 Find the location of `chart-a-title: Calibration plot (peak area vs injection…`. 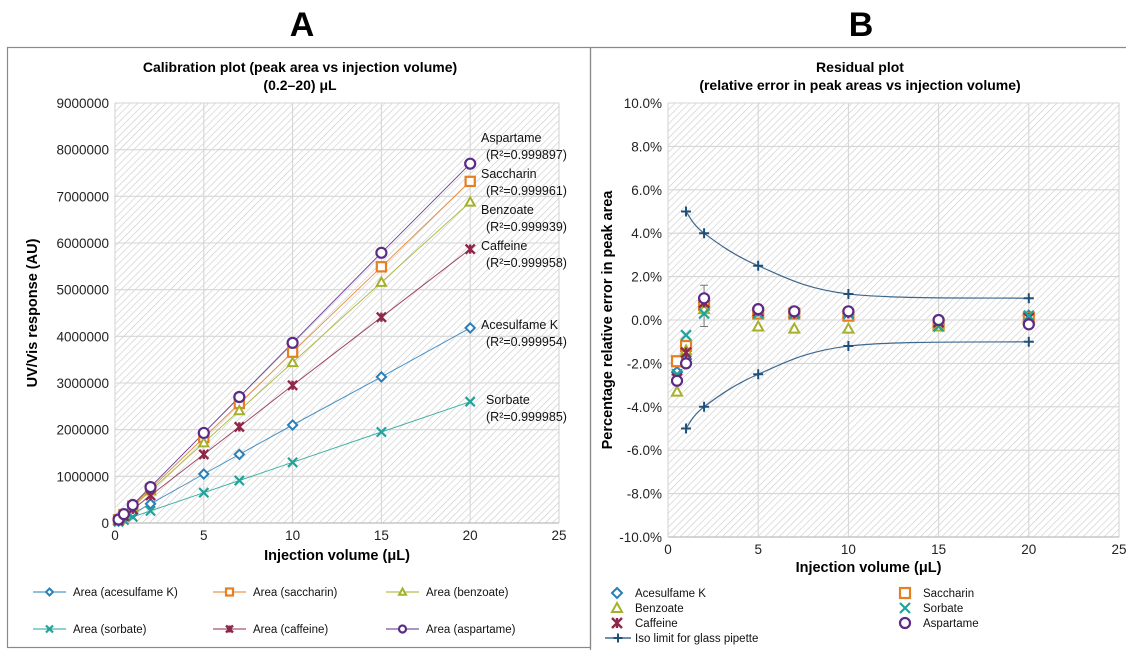

chart-a-title: Calibration plot (peak area vs injection… is located at coordinates (300, 67).